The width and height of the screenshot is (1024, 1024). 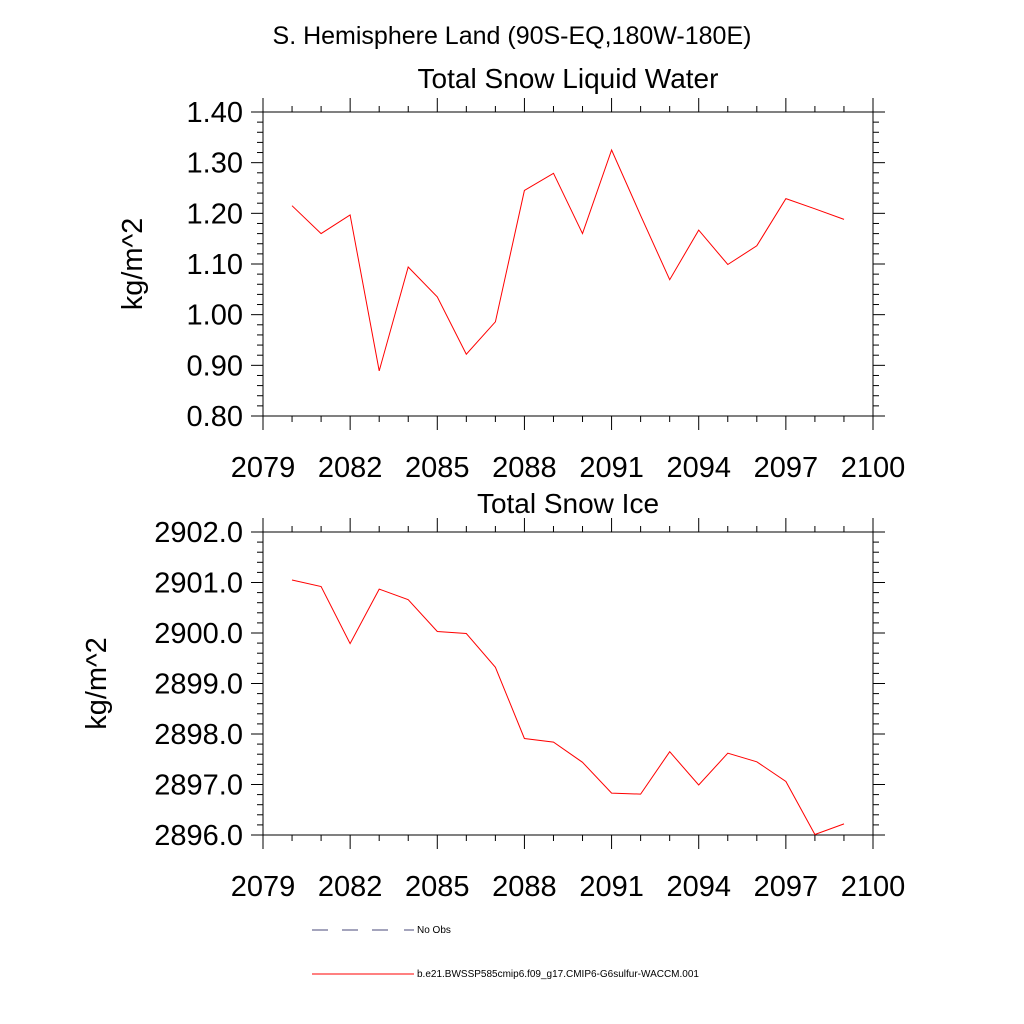 What do you see at coordinates (215, 417) in the screenshot?
I see `y-tick-label: 0.80` at bounding box center [215, 417].